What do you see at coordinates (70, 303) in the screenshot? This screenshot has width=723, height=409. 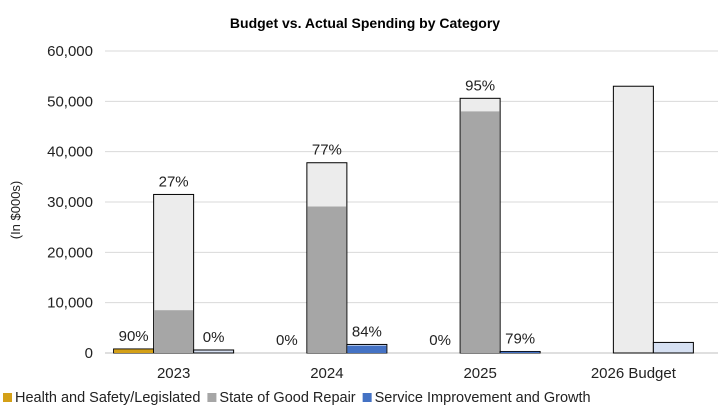 I see `y-tick-label: 10,000` at bounding box center [70, 303].